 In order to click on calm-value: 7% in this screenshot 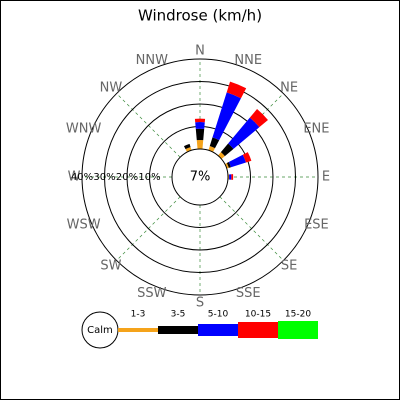, I will do `click(200, 177)`.